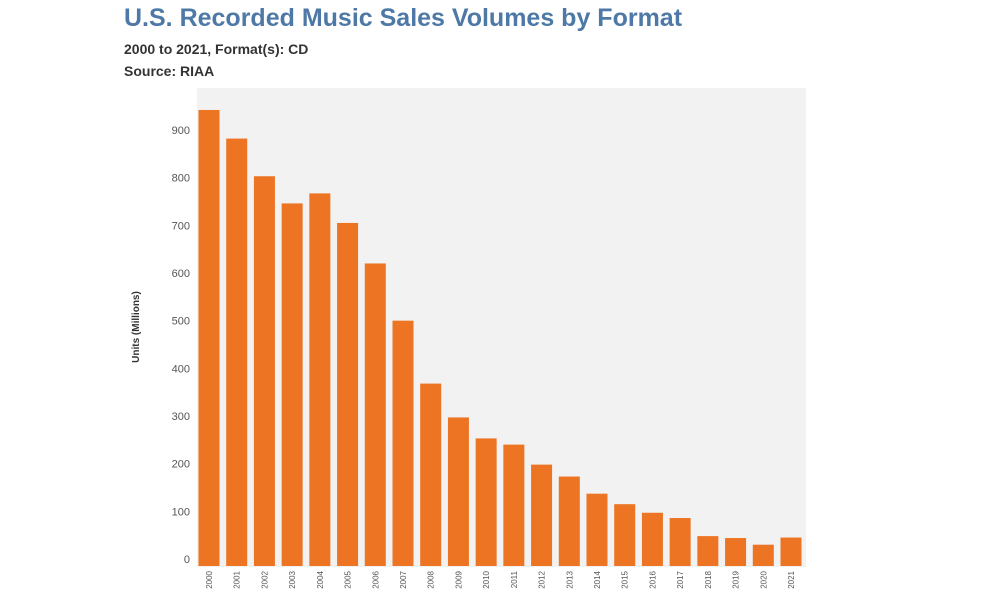 The width and height of the screenshot is (1000, 612). Describe the element at coordinates (431, 579) in the screenshot. I see `x-tick-label: 2008` at that location.